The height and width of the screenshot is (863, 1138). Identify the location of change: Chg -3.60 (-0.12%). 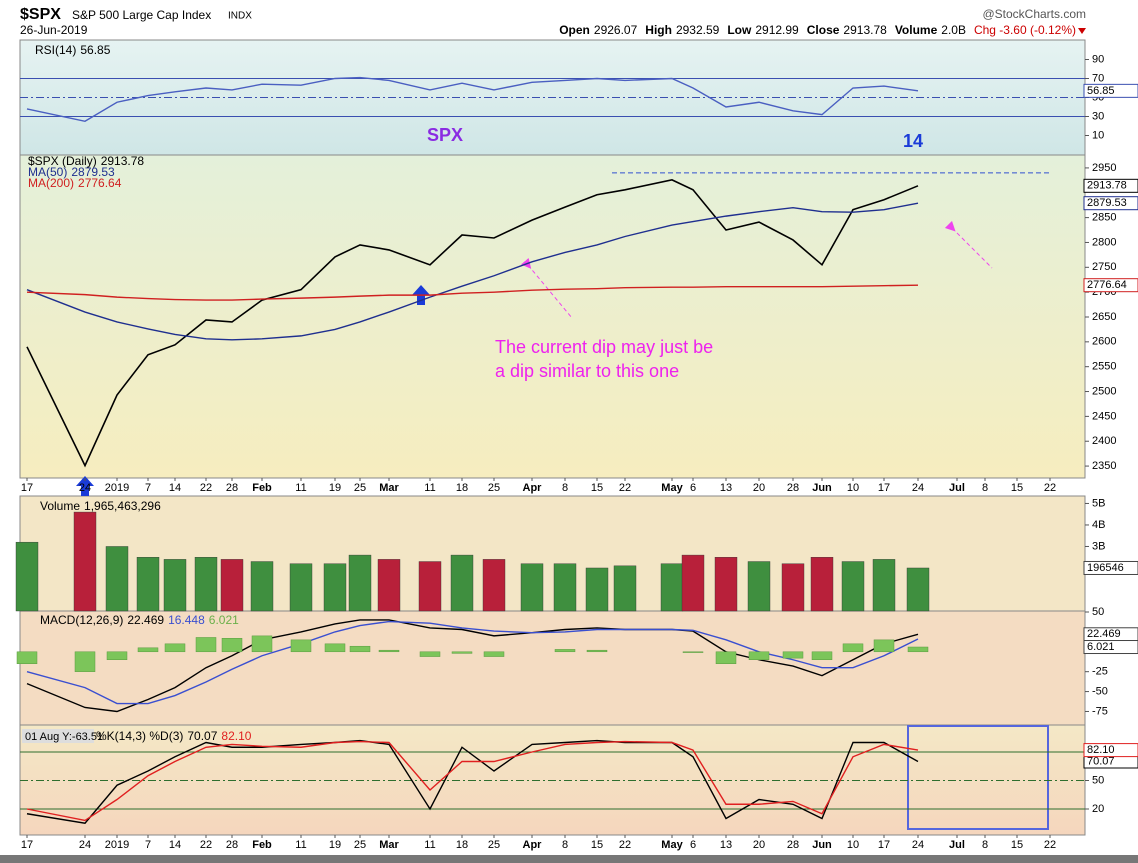
(1025, 30).